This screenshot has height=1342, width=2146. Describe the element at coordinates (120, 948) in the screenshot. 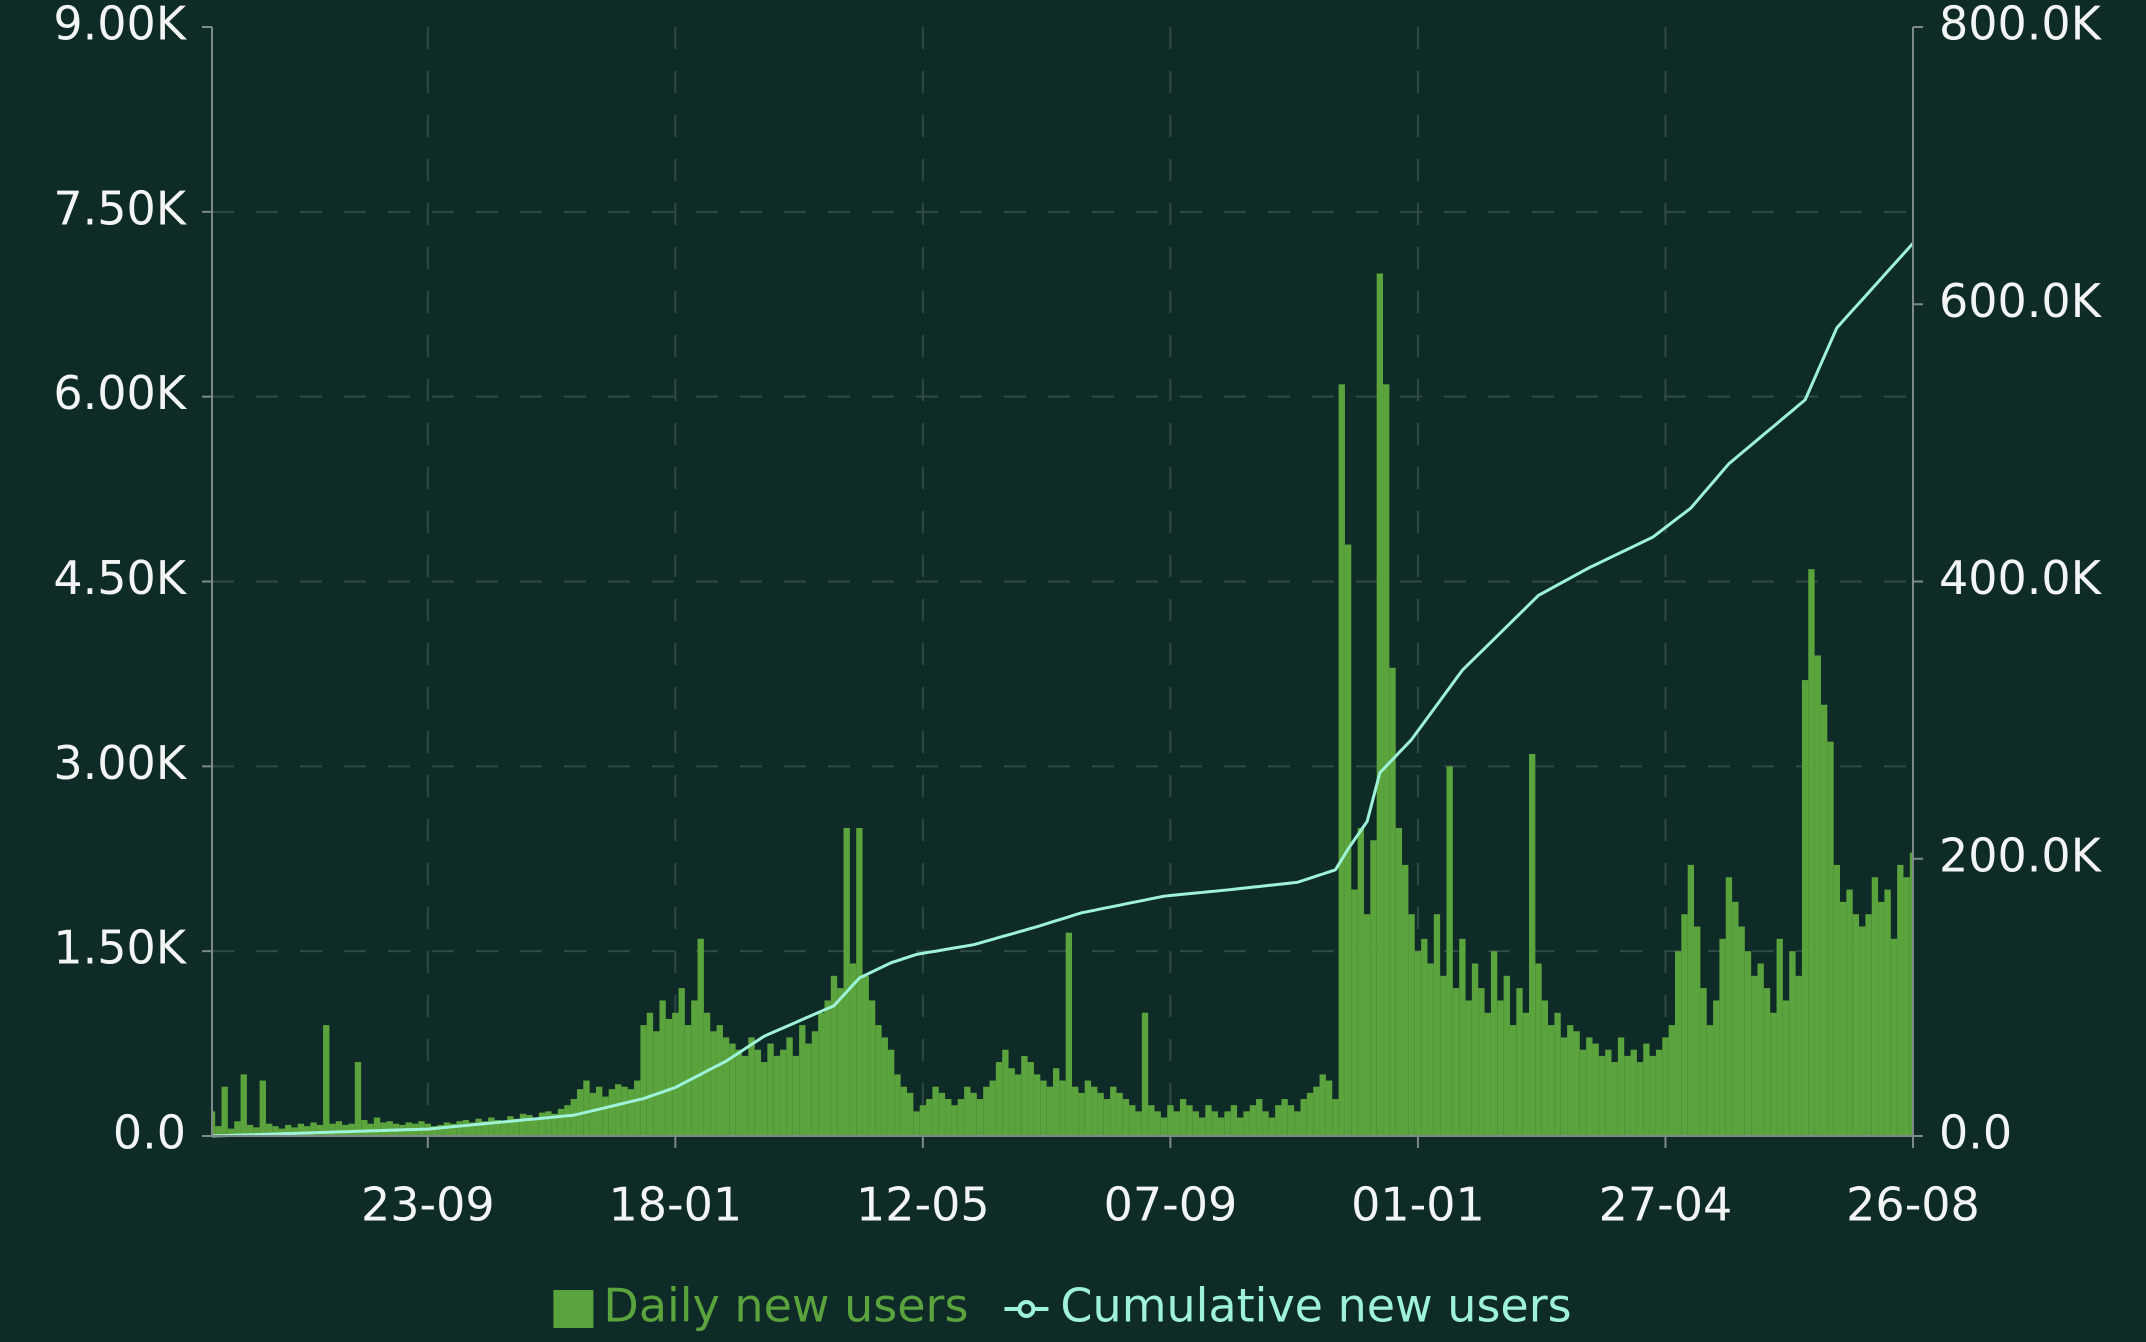

I see `y-tick-label: 1.50K` at that location.